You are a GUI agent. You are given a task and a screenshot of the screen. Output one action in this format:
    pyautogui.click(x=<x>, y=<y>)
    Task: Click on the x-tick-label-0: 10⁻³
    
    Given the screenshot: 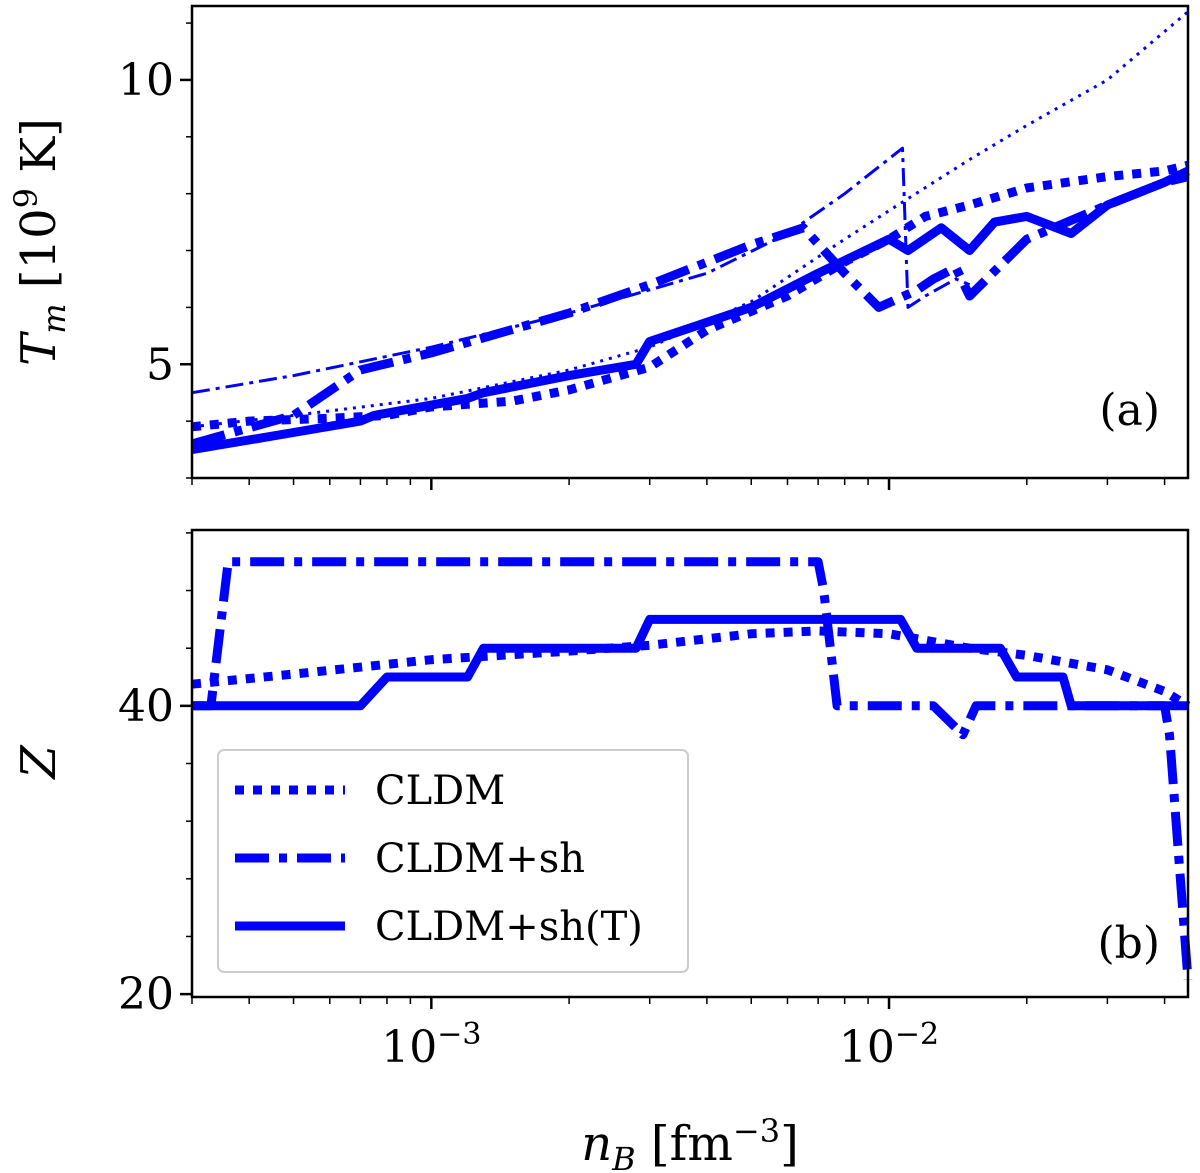 What is the action you would take?
    pyautogui.click(x=431, y=1045)
    